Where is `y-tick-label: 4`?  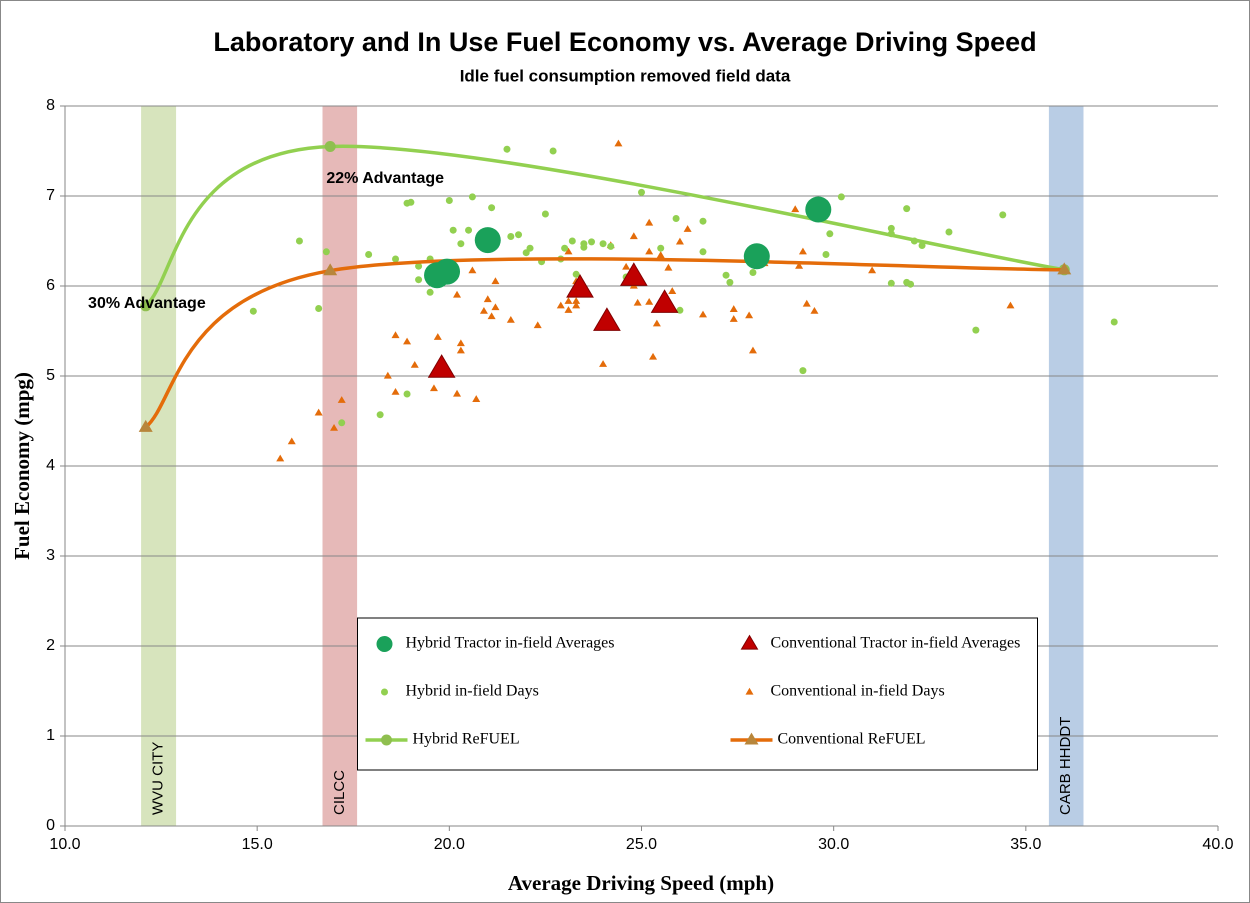 y-tick-label: 4 is located at coordinates (50, 465).